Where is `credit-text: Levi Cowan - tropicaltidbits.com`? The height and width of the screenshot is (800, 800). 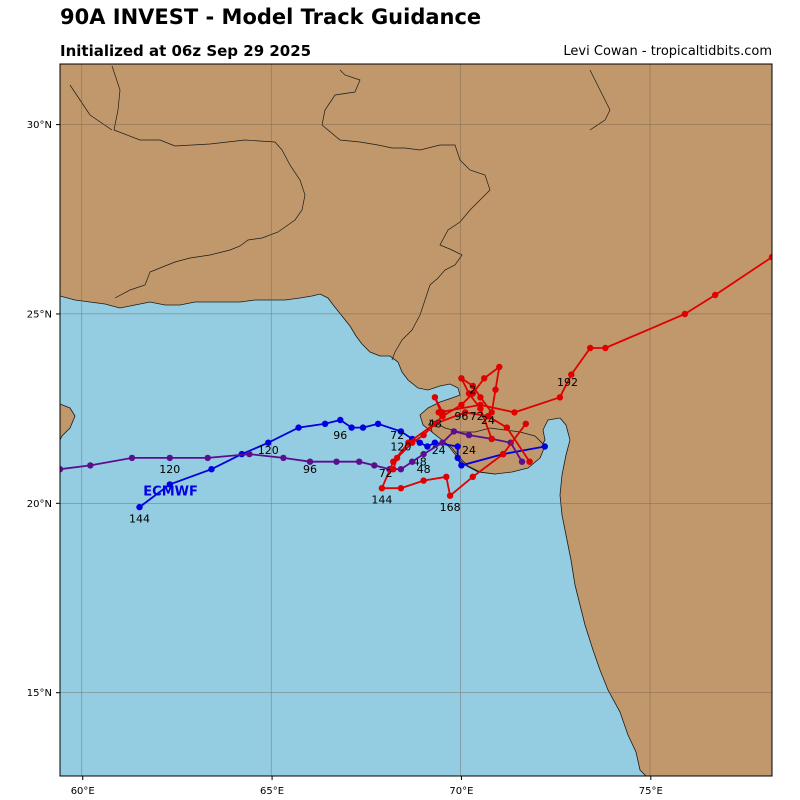
credit-text: Levi Cowan - tropicaltidbits.com is located at coordinates (667, 51).